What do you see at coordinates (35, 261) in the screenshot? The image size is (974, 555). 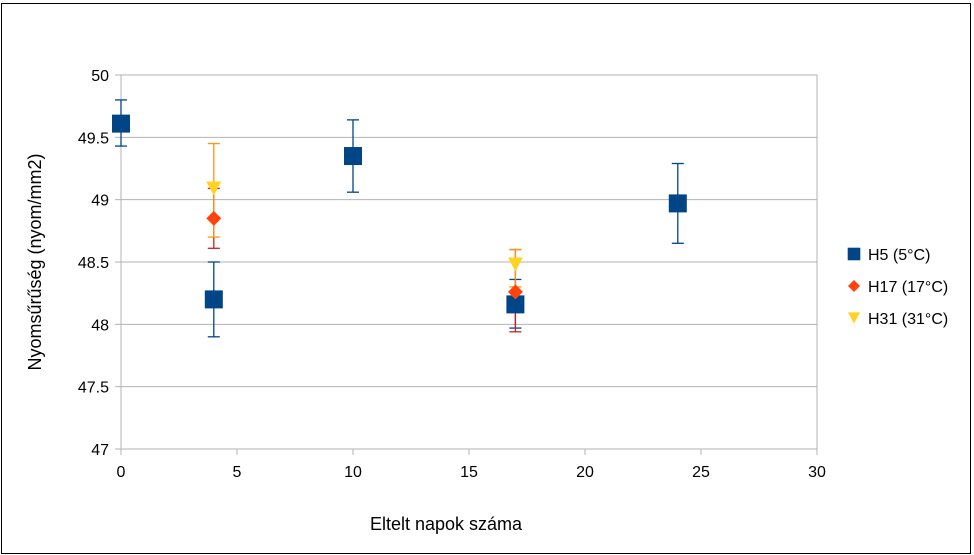 I see `y-axis-title: Nyomsűrűség (nyom/mm2)` at bounding box center [35, 261].